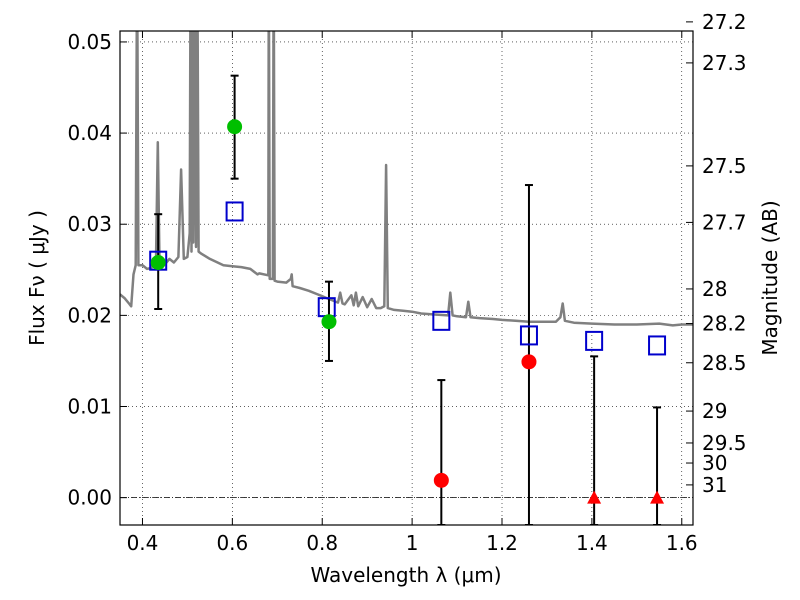  Describe the element at coordinates (724, 324) in the screenshot. I see `magnitude-tick-label: 28.2` at that location.